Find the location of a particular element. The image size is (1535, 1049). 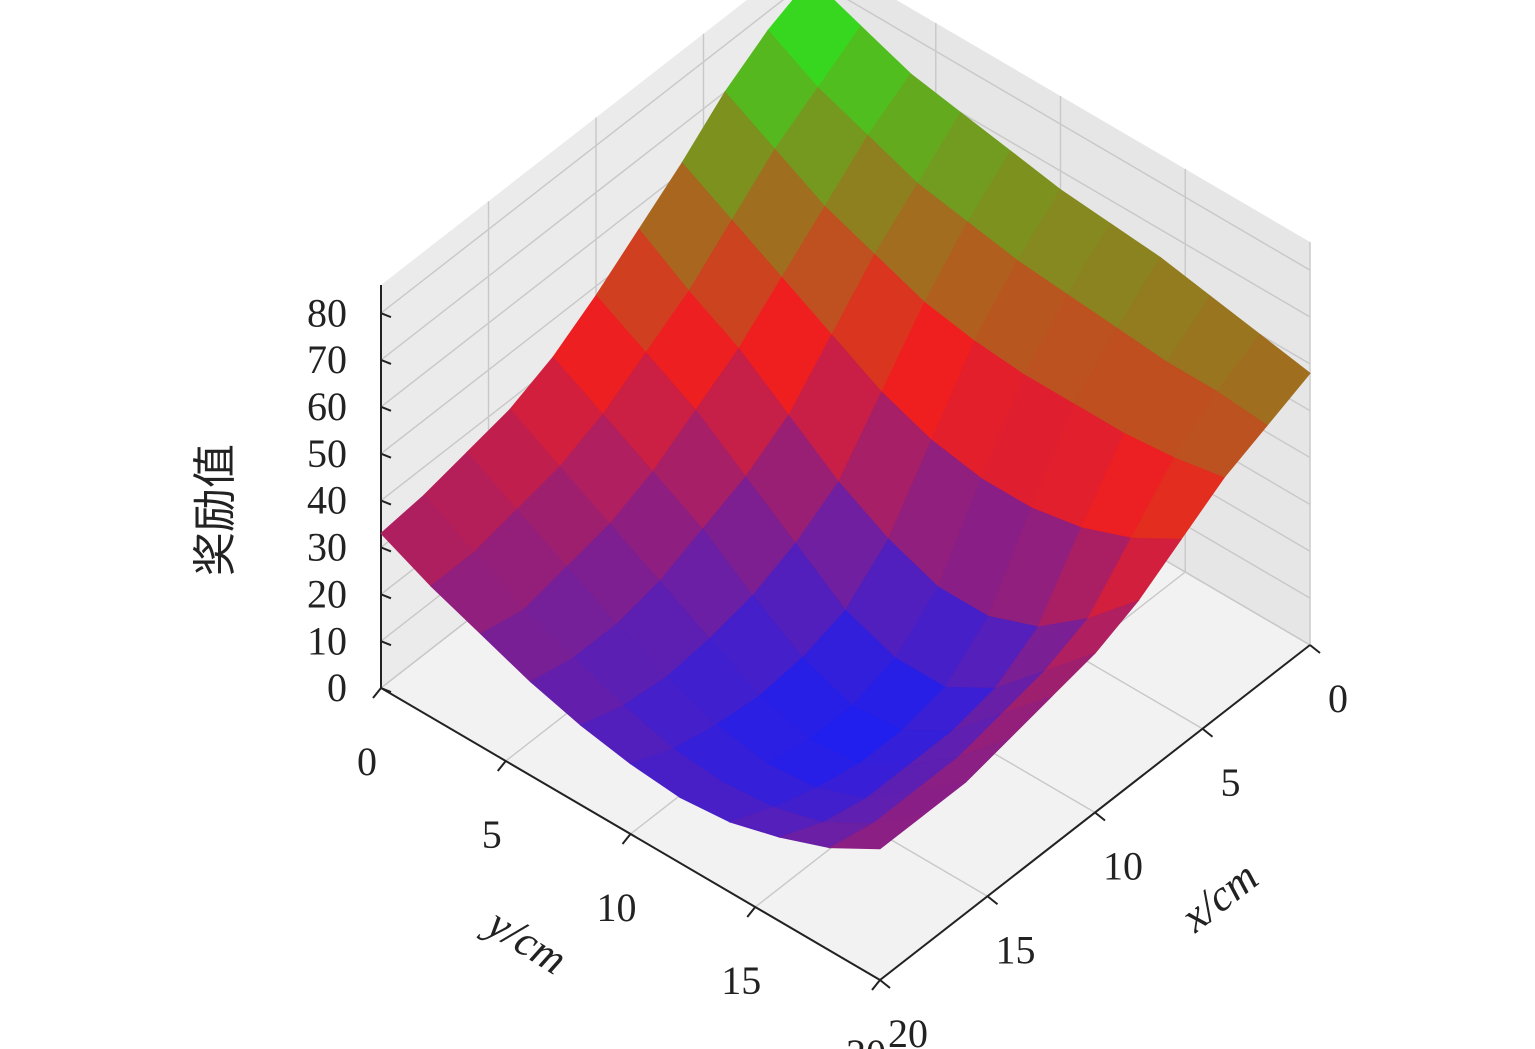

x-tick-label: 5 is located at coordinates (1231, 782).